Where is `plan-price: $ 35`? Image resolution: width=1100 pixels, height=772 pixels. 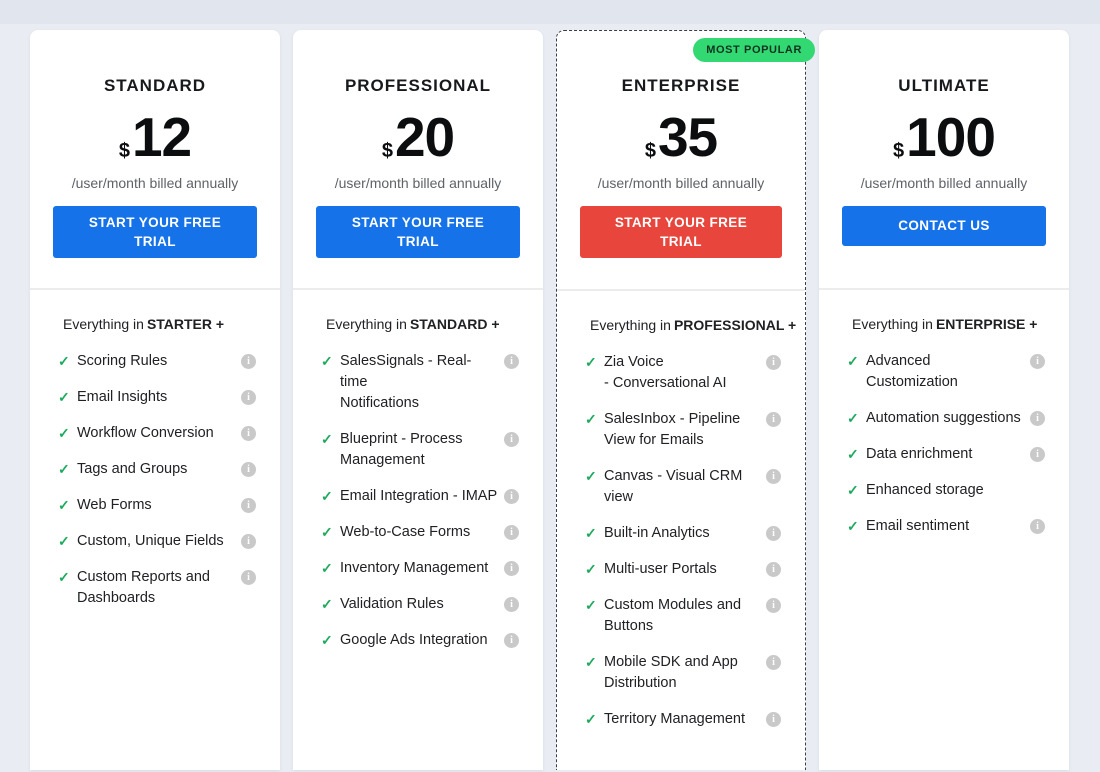 plan-price: $ 35 is located at coordinates (681, 137).